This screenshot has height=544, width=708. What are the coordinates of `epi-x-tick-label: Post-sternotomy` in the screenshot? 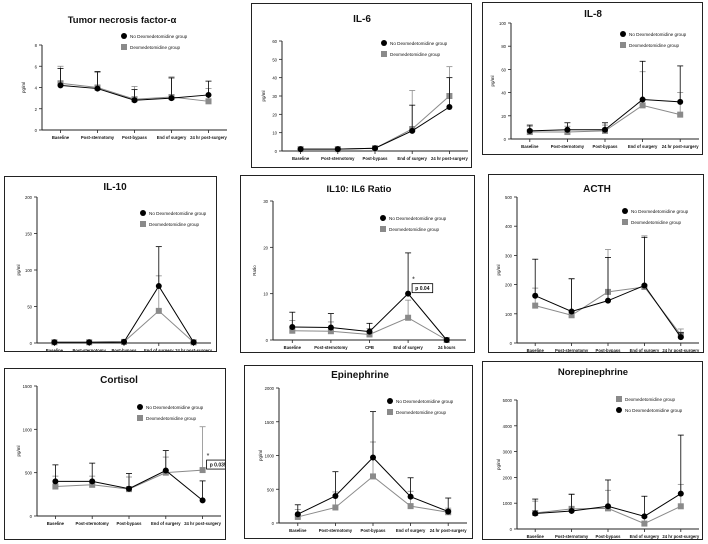 It's located at (336, 530).